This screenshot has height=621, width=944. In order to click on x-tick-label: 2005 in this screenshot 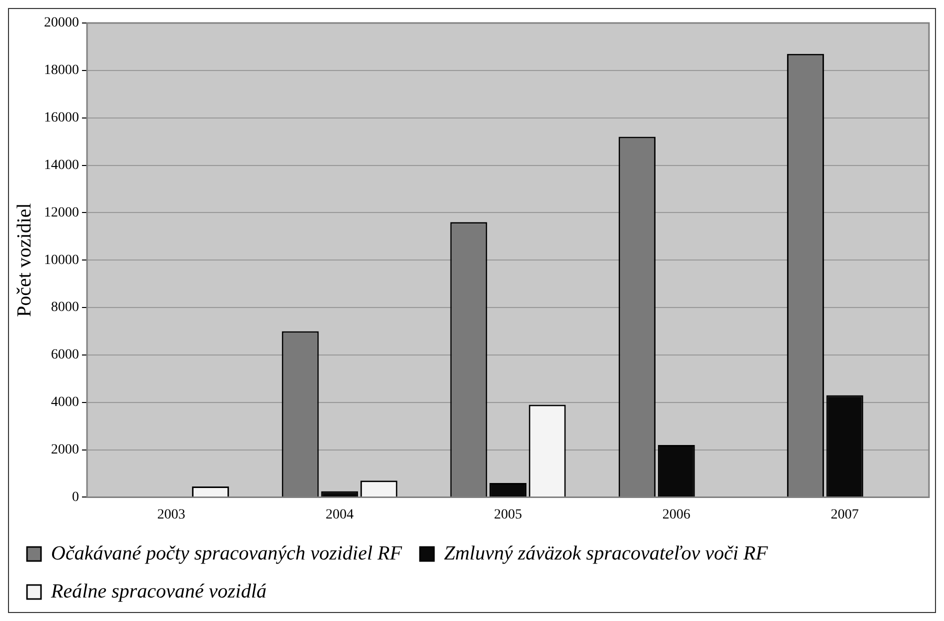, I will do `click(508, 514)`.